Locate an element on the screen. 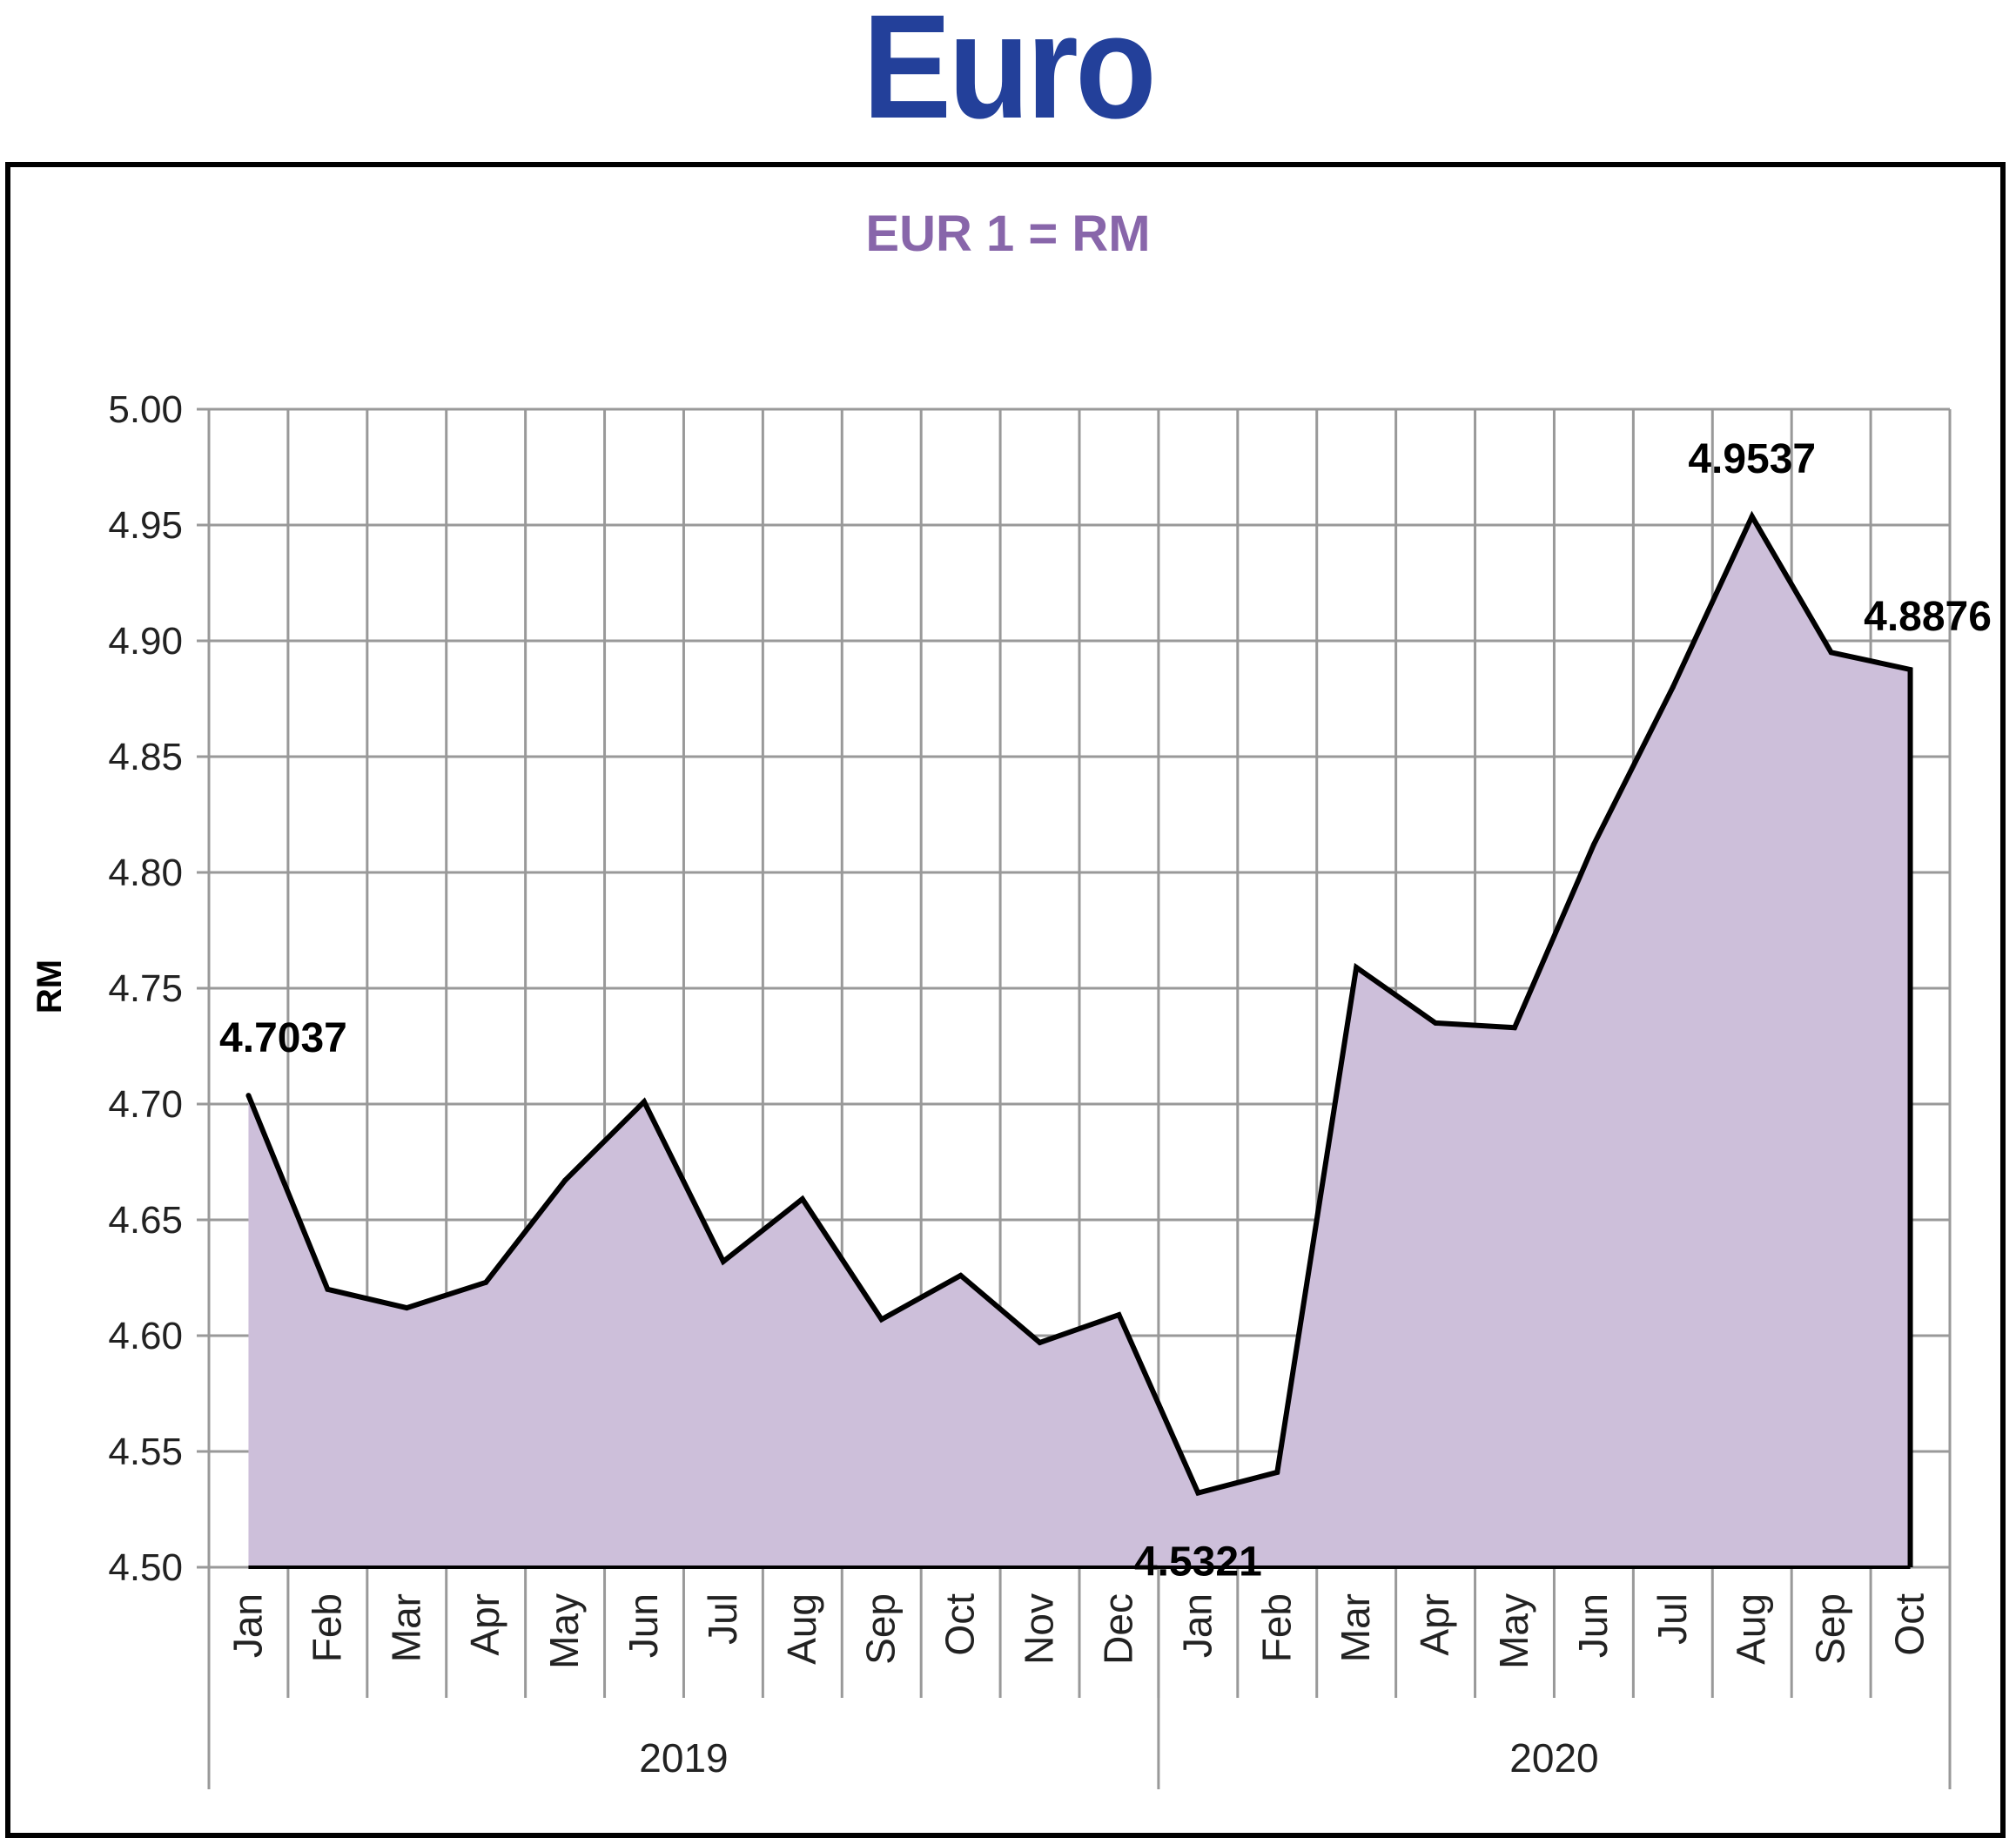  data-label: 4.5321 is located at coordinates (1198, 1562).